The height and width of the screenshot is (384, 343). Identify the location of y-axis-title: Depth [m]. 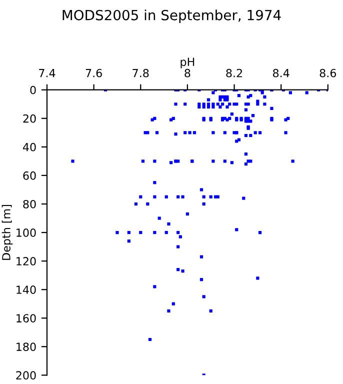
(7, 232).